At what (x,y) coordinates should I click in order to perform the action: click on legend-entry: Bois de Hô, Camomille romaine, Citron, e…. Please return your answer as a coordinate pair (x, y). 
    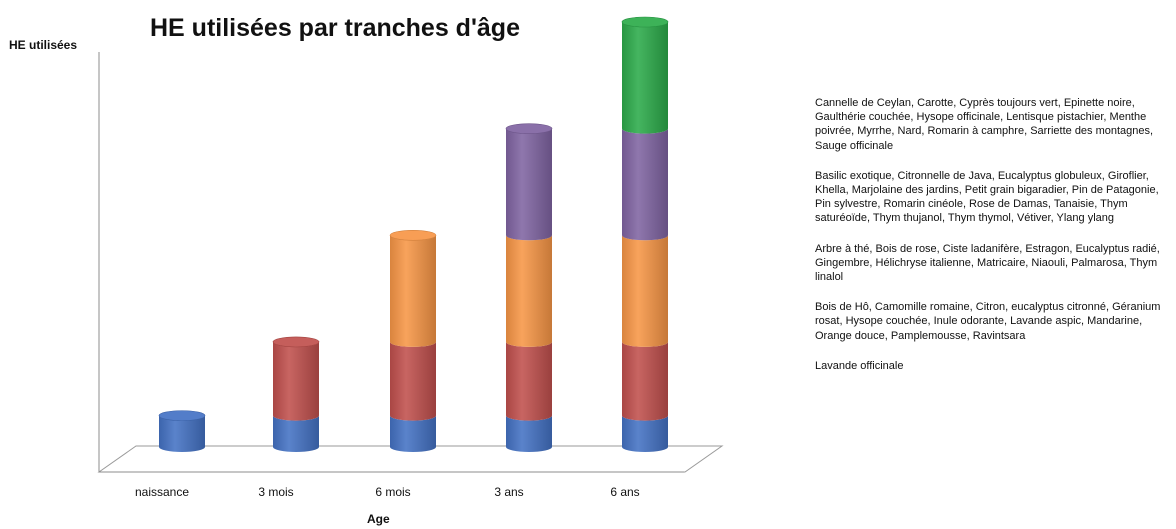
    Looking at the image, I should click on (988, 321).